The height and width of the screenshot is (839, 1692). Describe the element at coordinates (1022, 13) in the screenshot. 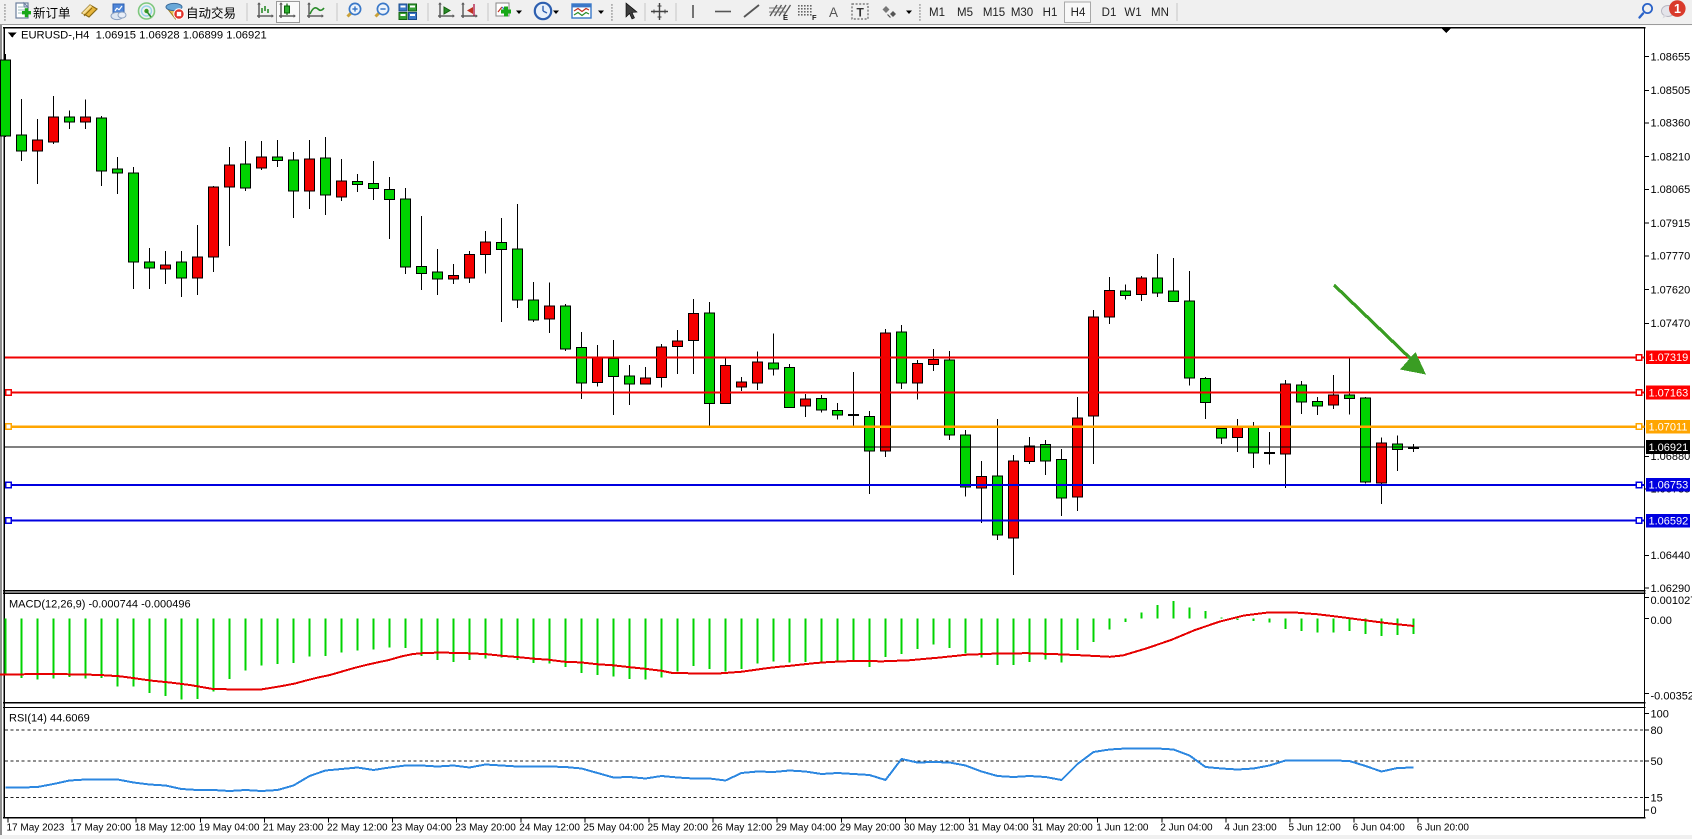

I see `svg-text: M30` at that location.